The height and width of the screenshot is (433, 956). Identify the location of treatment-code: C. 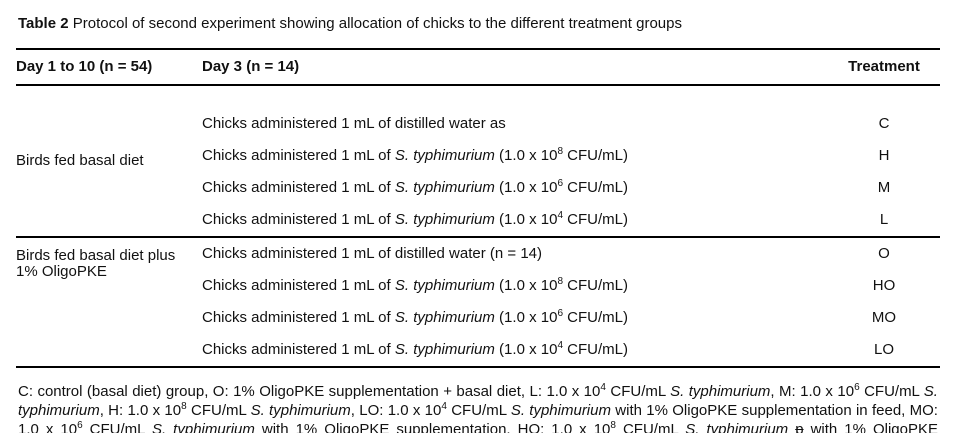
(884, 123).